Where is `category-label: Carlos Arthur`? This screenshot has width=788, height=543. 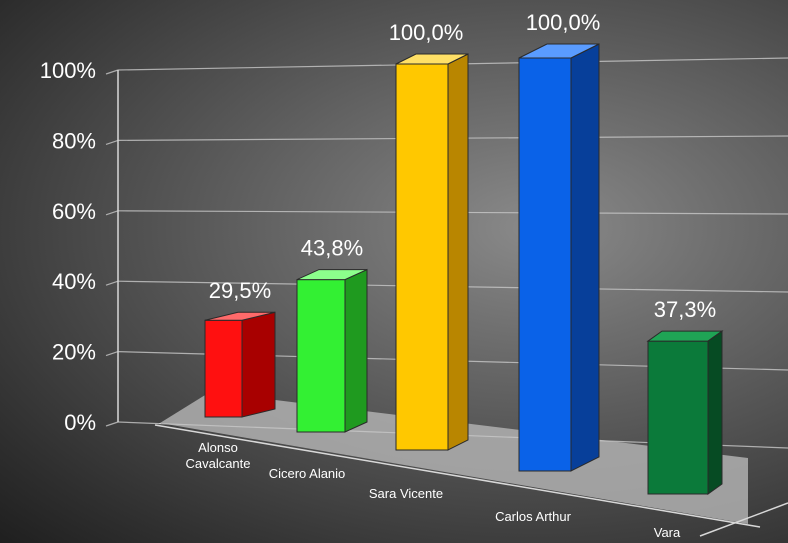 category-label: Carlos Arthur is located at coordinates (533, 516).